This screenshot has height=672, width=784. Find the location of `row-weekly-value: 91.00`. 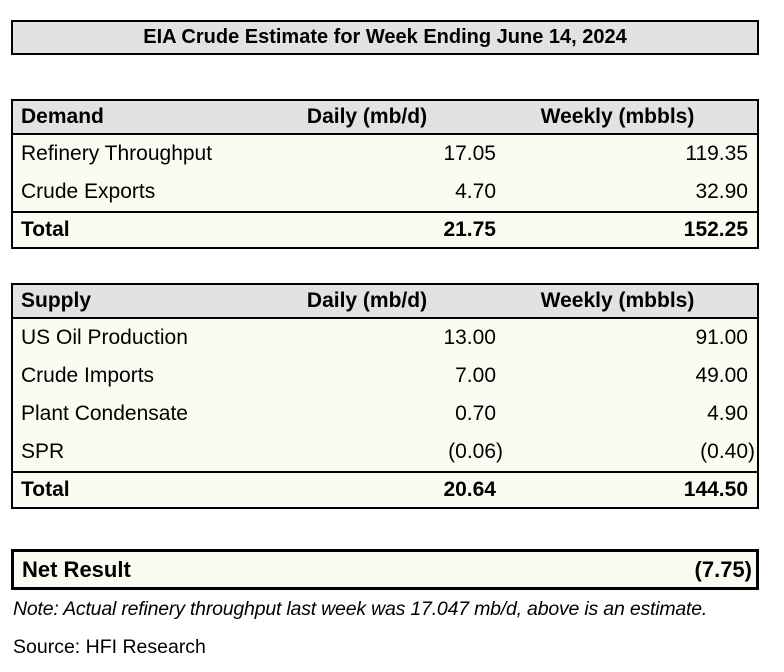

row-weekly-value: 91.00 is located at coordinates (721, 337).